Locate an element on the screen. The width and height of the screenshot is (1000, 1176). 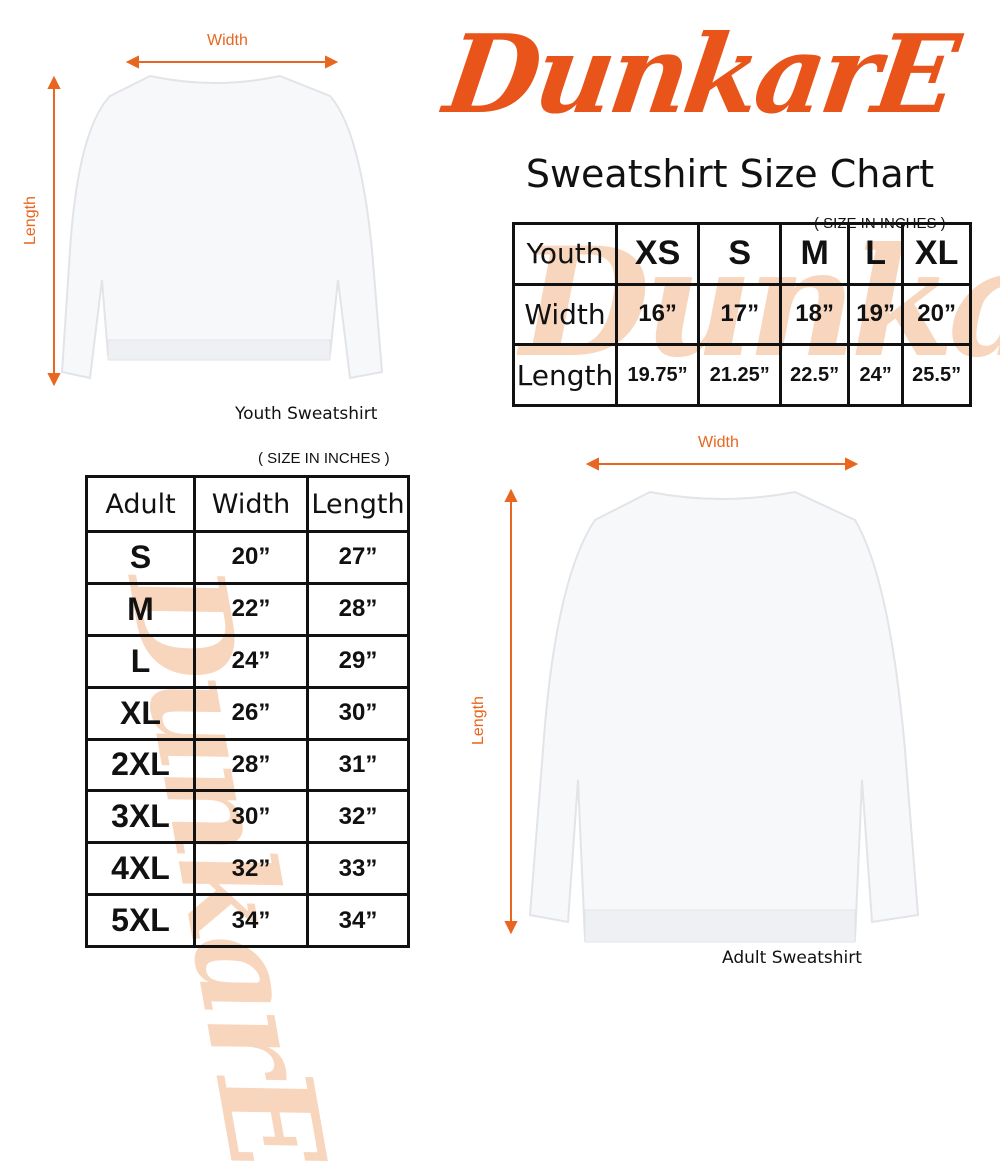
length-cell: 30” is located at coordinates (358, 713).